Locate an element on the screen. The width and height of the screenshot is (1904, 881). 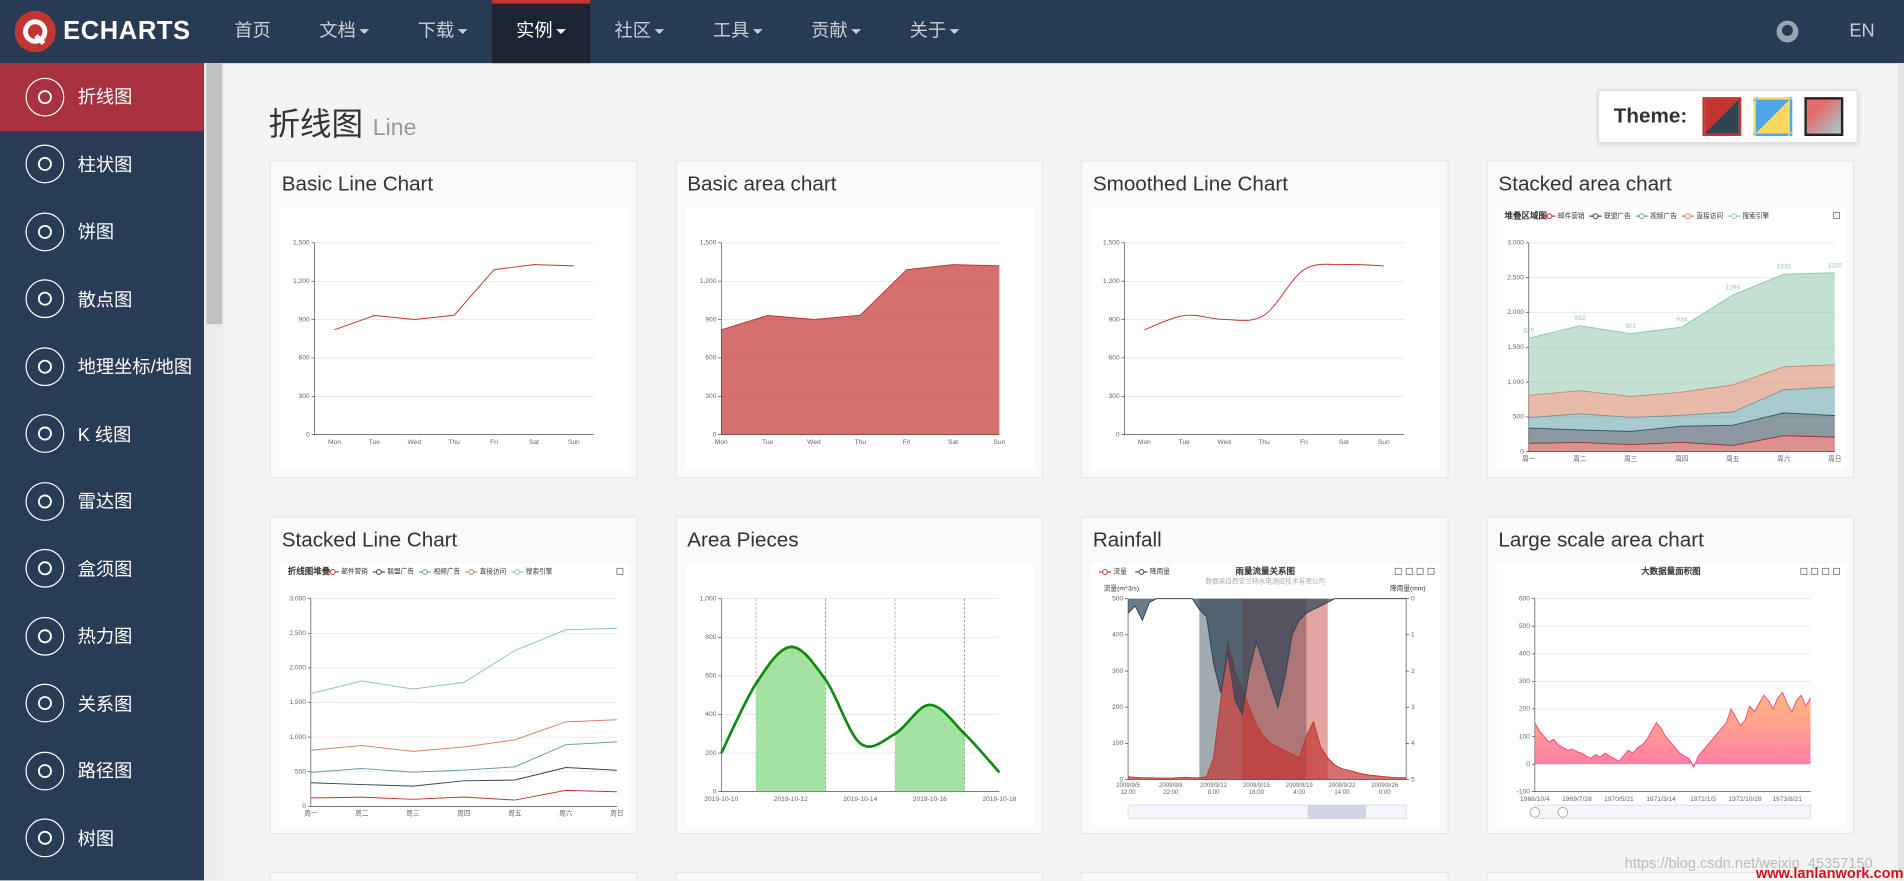
card-title: Stacked area chart is located at coordinates (1585, 184).